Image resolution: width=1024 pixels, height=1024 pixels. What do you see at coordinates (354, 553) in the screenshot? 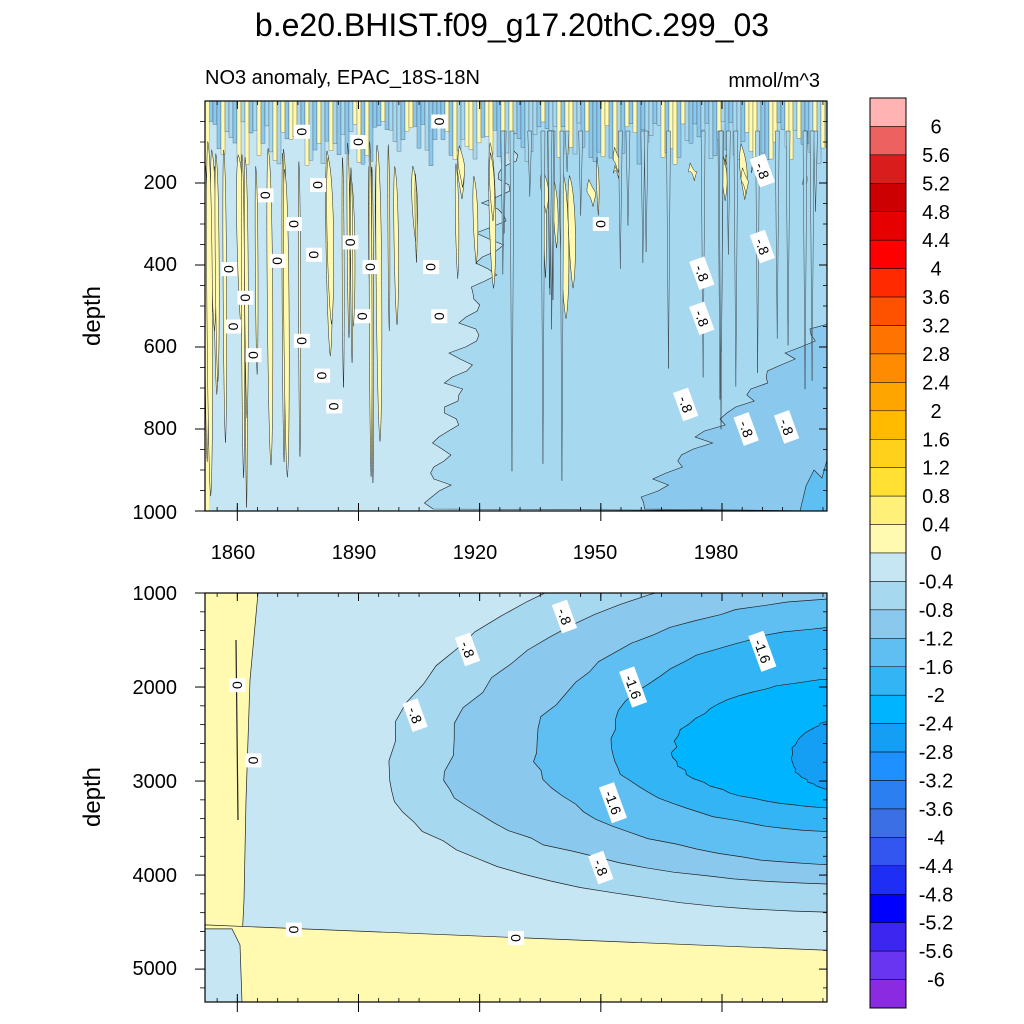
I see `xtick-label: 1890` at bounding box center [354, 553].